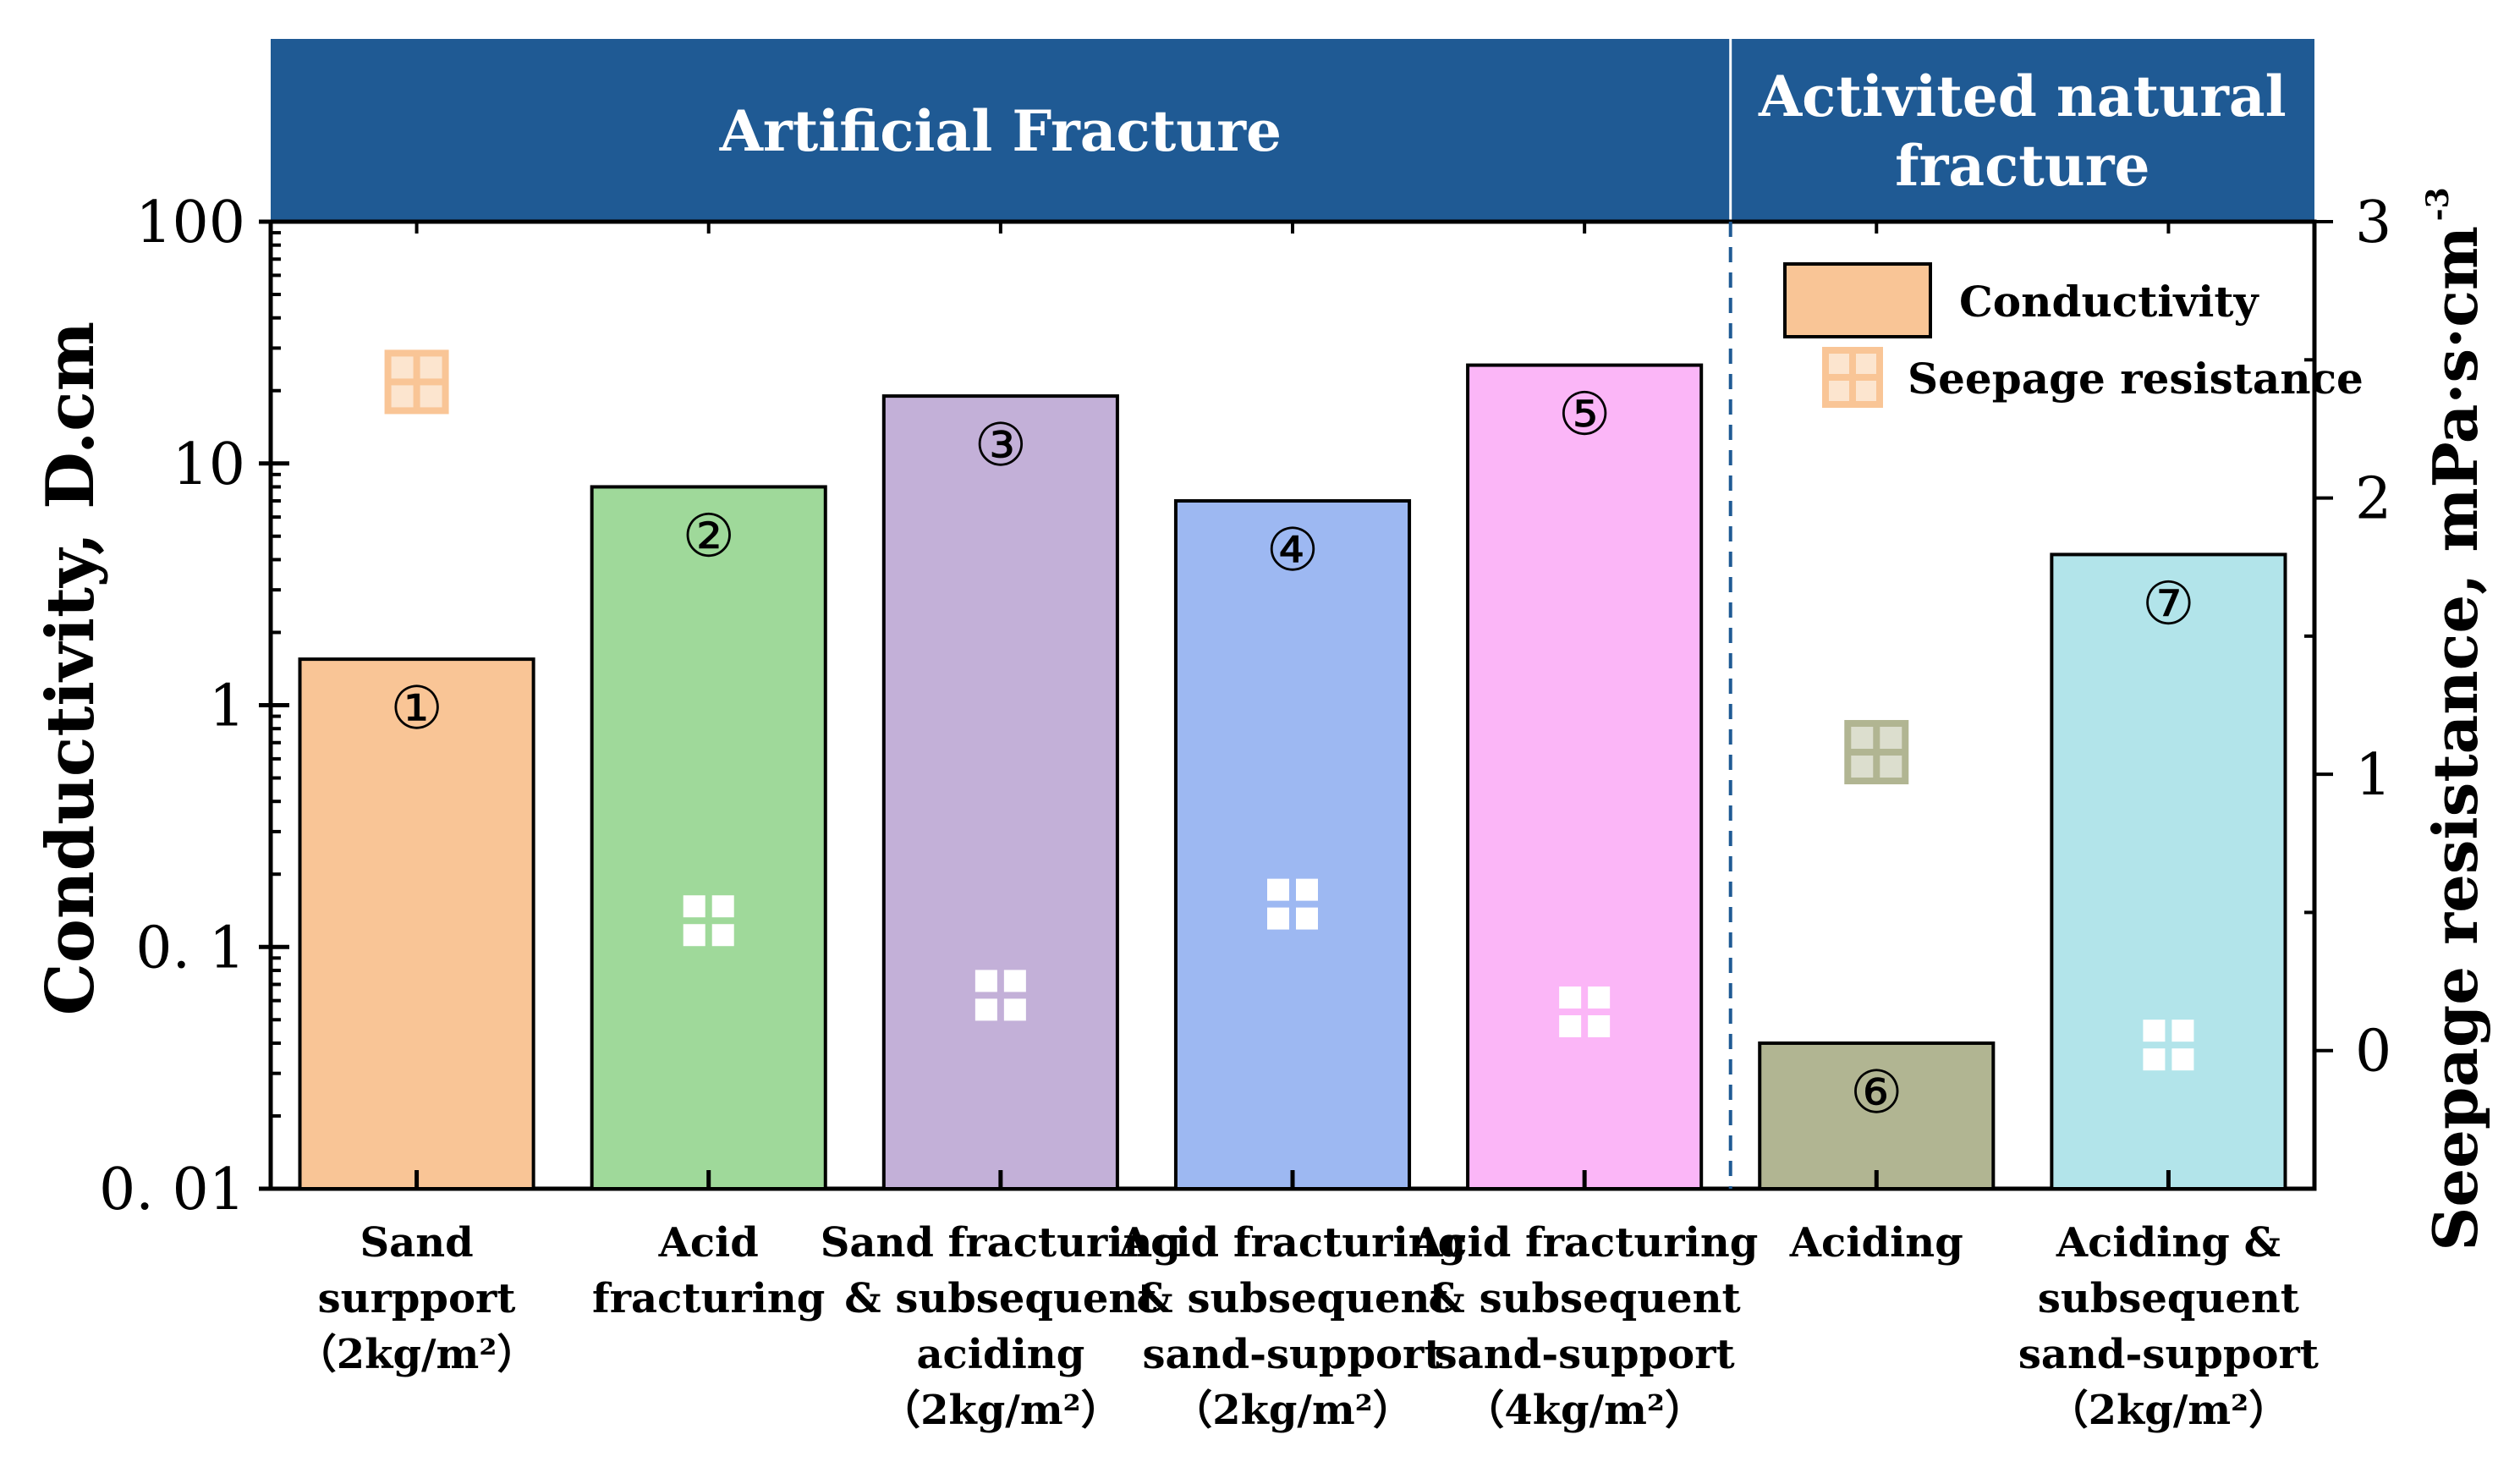 The height and width of the screenshot is (1462, 2520). Describe the element at coordinates (1584, 1410) in the screenshot. I see `category-label-5-line-3: （4kg/m²）` at that location.